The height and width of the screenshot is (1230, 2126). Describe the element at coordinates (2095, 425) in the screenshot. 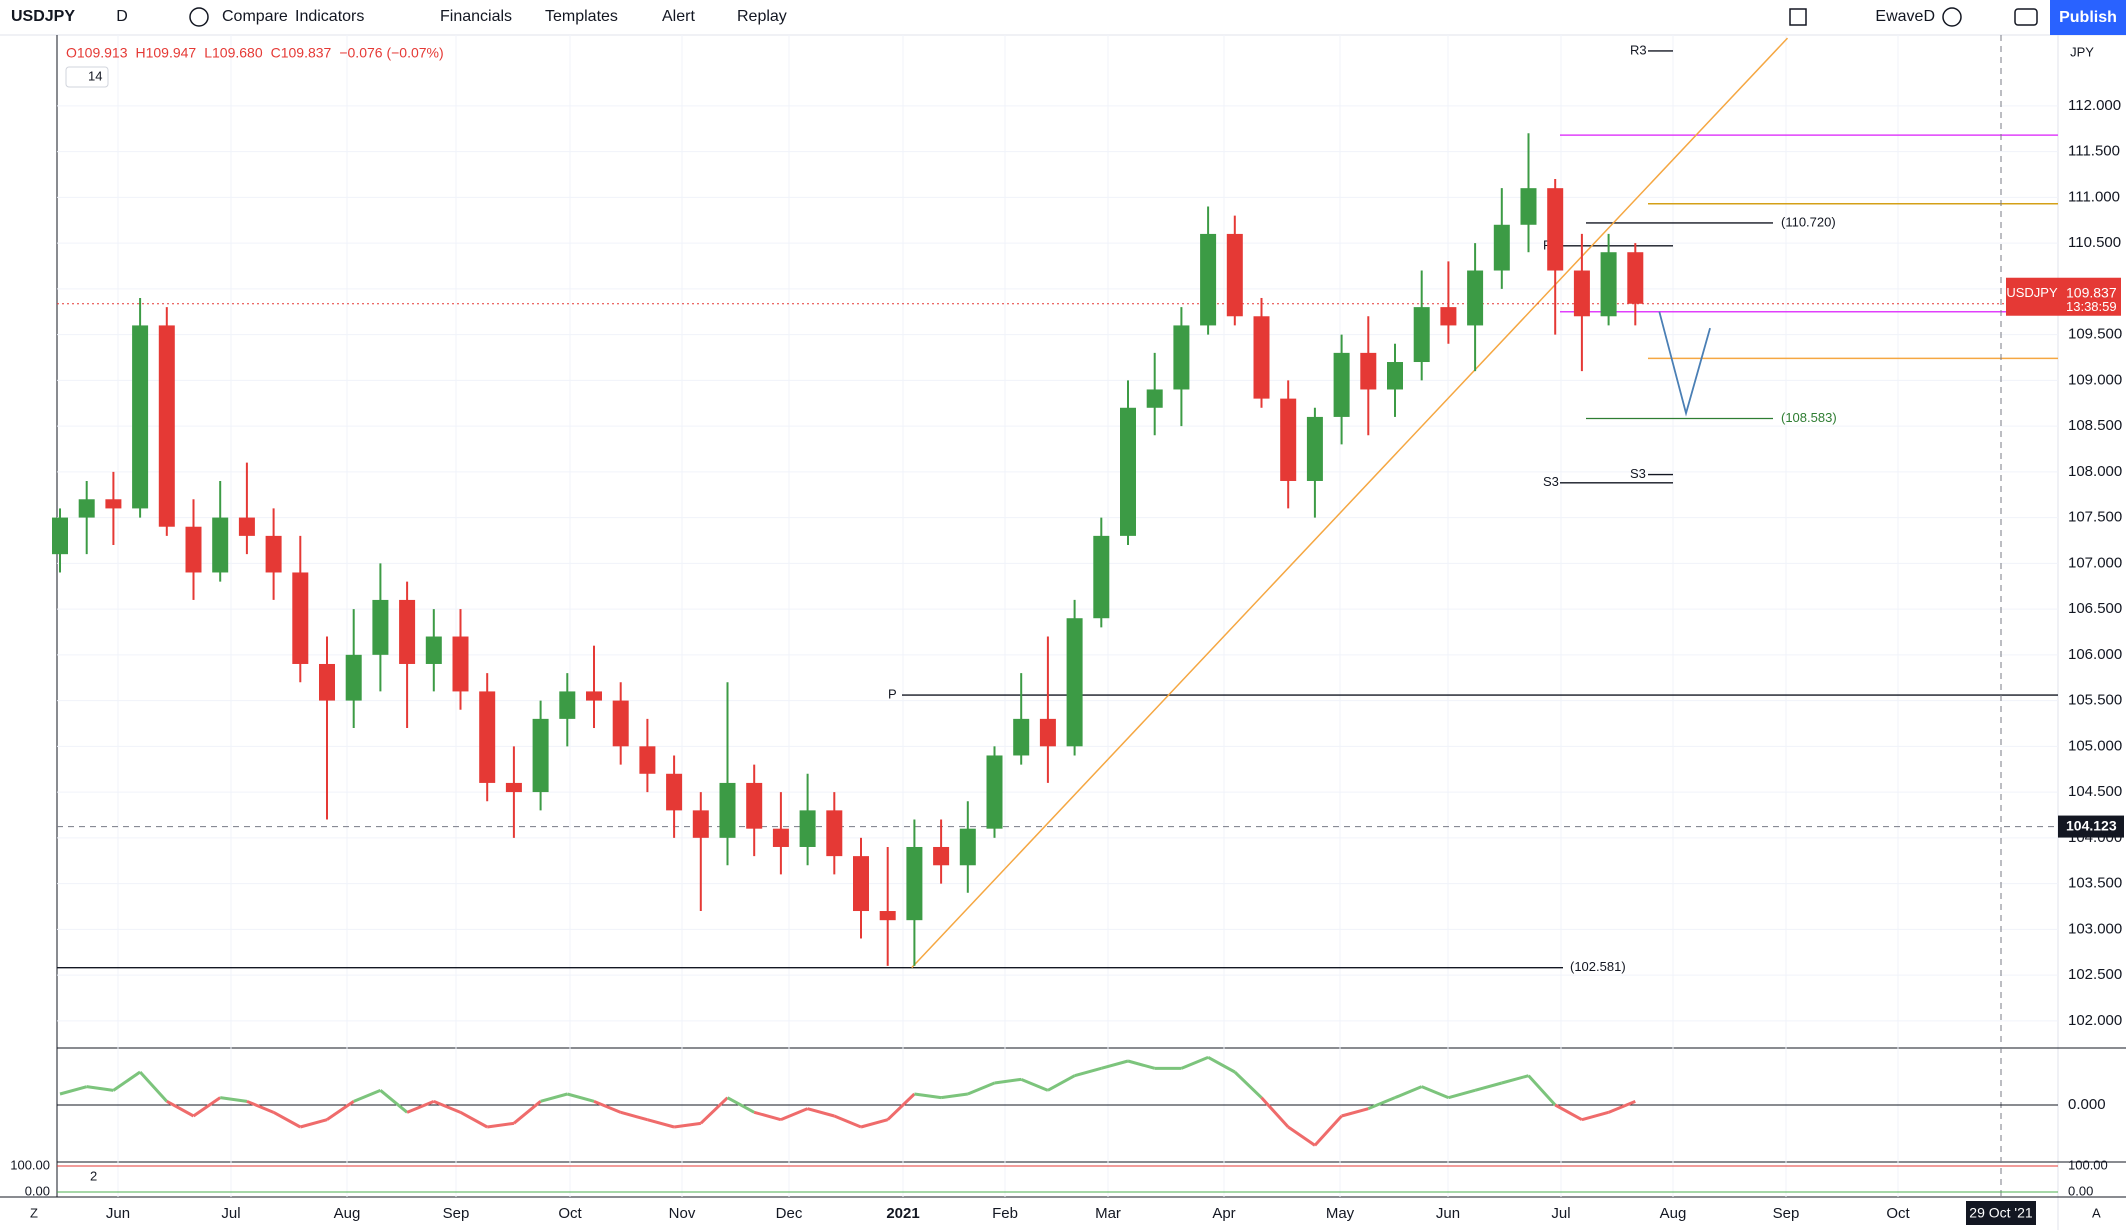

I see `y-tick-label: 108.500` at that location.